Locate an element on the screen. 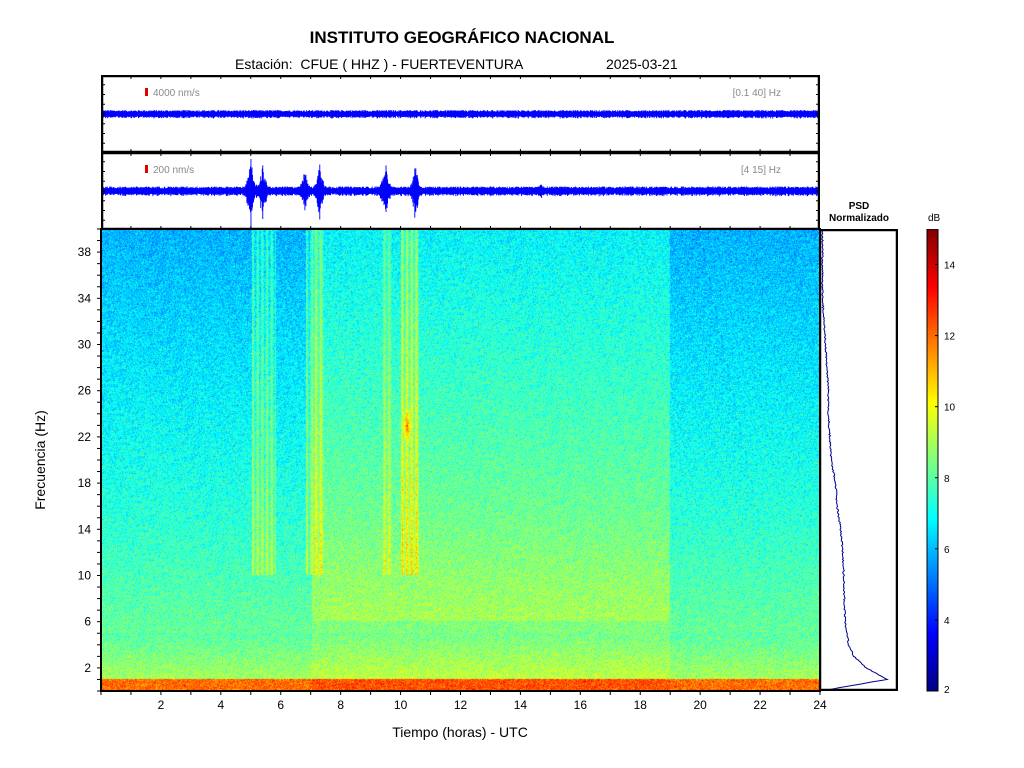 The image size is (1024, 768). y-axis-label: Frecuencia (Hz) is located at coordinates (40, 460).